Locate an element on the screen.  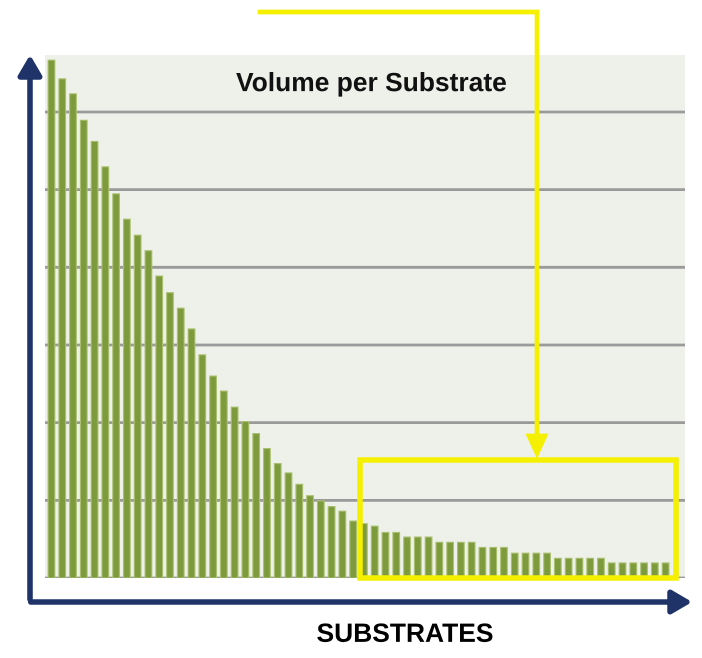
chart-title: Volume per Substrate is located at coordinates (371, 84).